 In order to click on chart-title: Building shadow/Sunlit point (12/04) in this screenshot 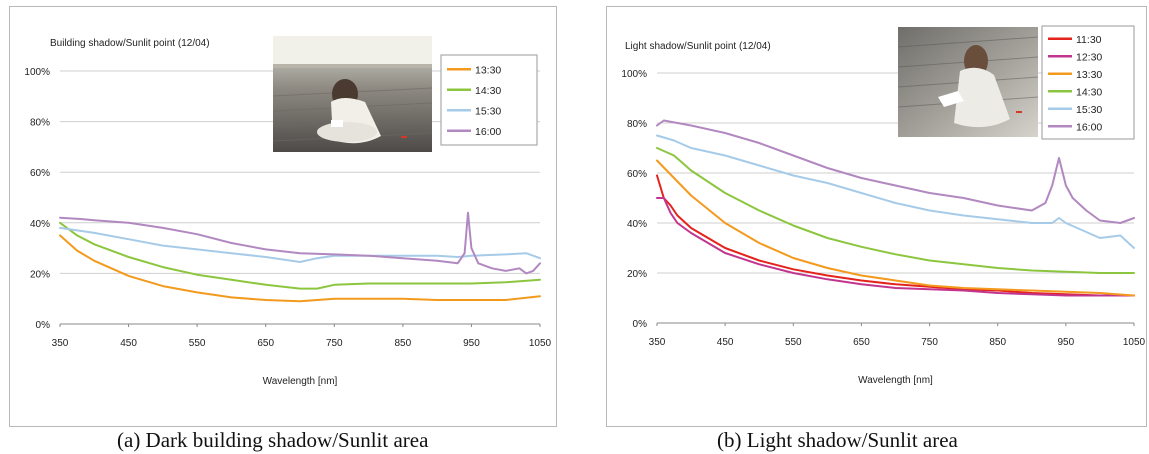, I will do `click(130, 43)`.